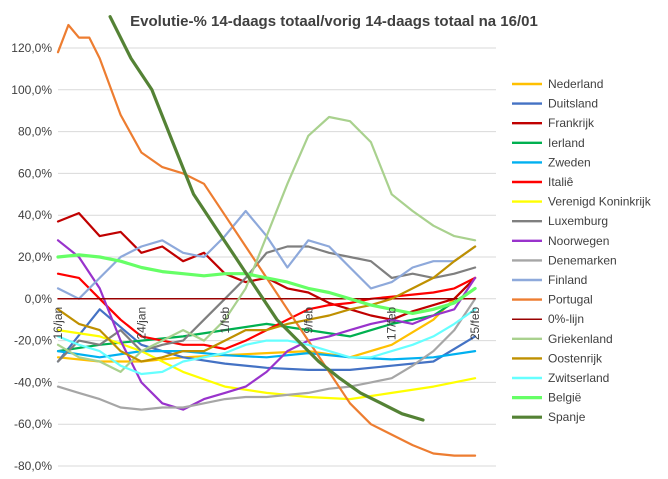 The image size is (668, 479). I want to click on legend-label: Portugal, so click(570, 300).